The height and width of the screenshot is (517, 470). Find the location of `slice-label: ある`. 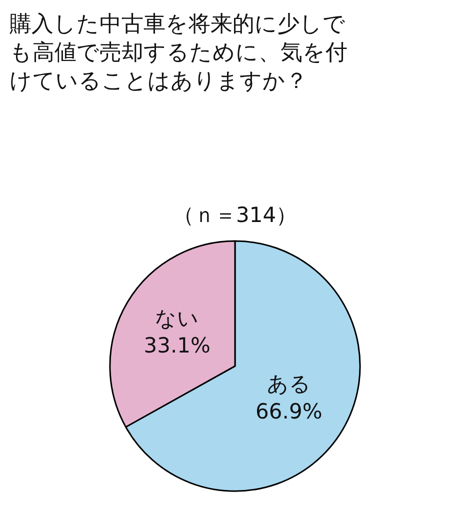

slice-label: ある is located at coordinates (288, 384).